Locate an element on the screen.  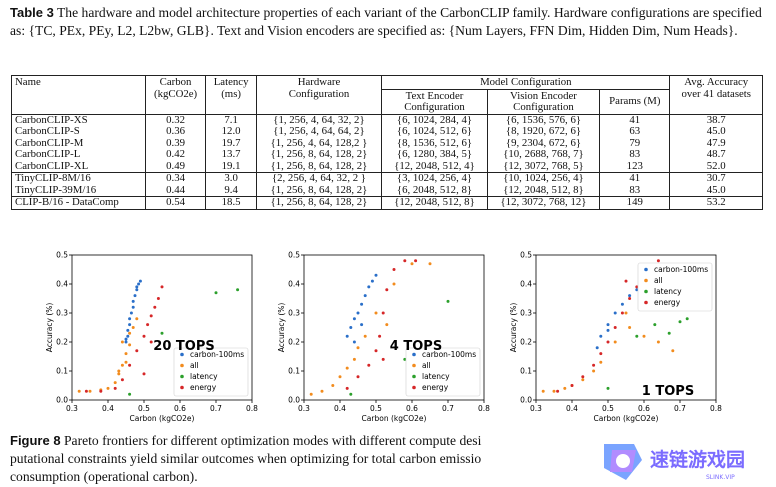
header-hardware: Hardware Configuration is located at coordinates (319, 94).